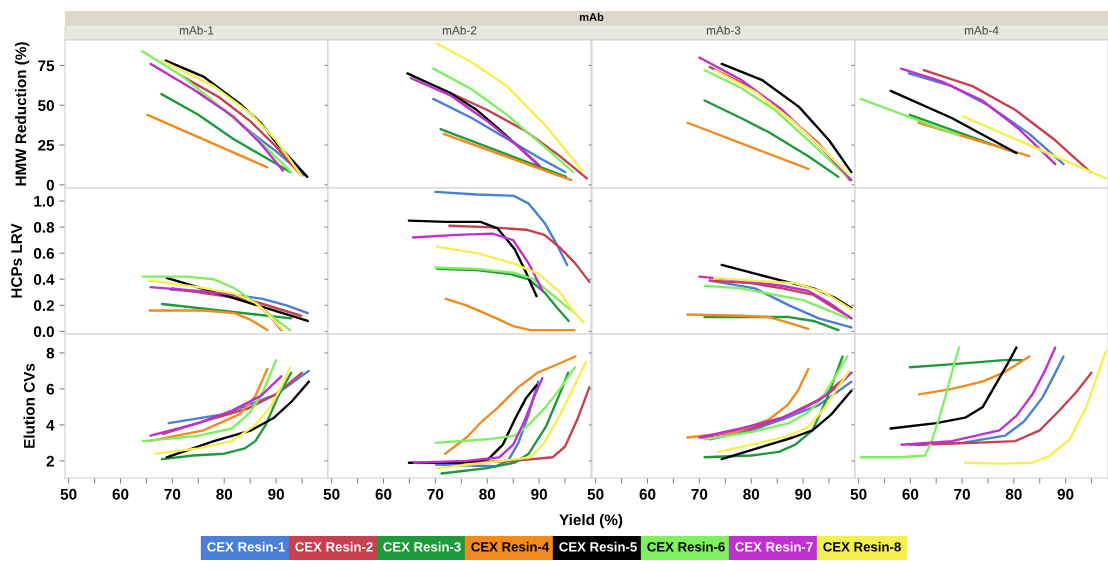 The height and width of the screenshot is (571, 1108). I want to click on chart-title: mAb-1, so click(196, 30).